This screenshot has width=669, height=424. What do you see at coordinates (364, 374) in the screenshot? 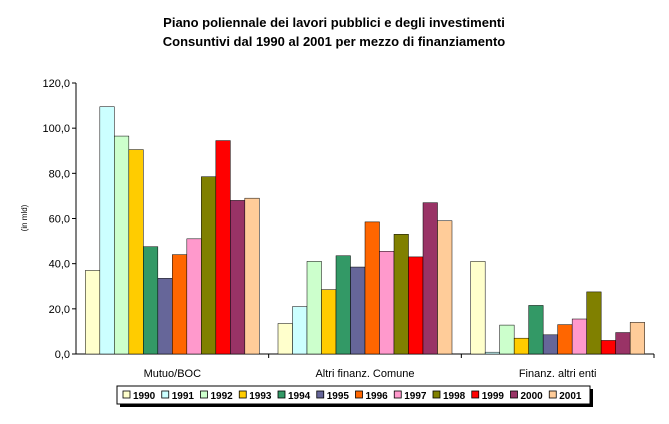
I see `x-category-label: Altri finanz. Comune` at bounding box center [364, 374].